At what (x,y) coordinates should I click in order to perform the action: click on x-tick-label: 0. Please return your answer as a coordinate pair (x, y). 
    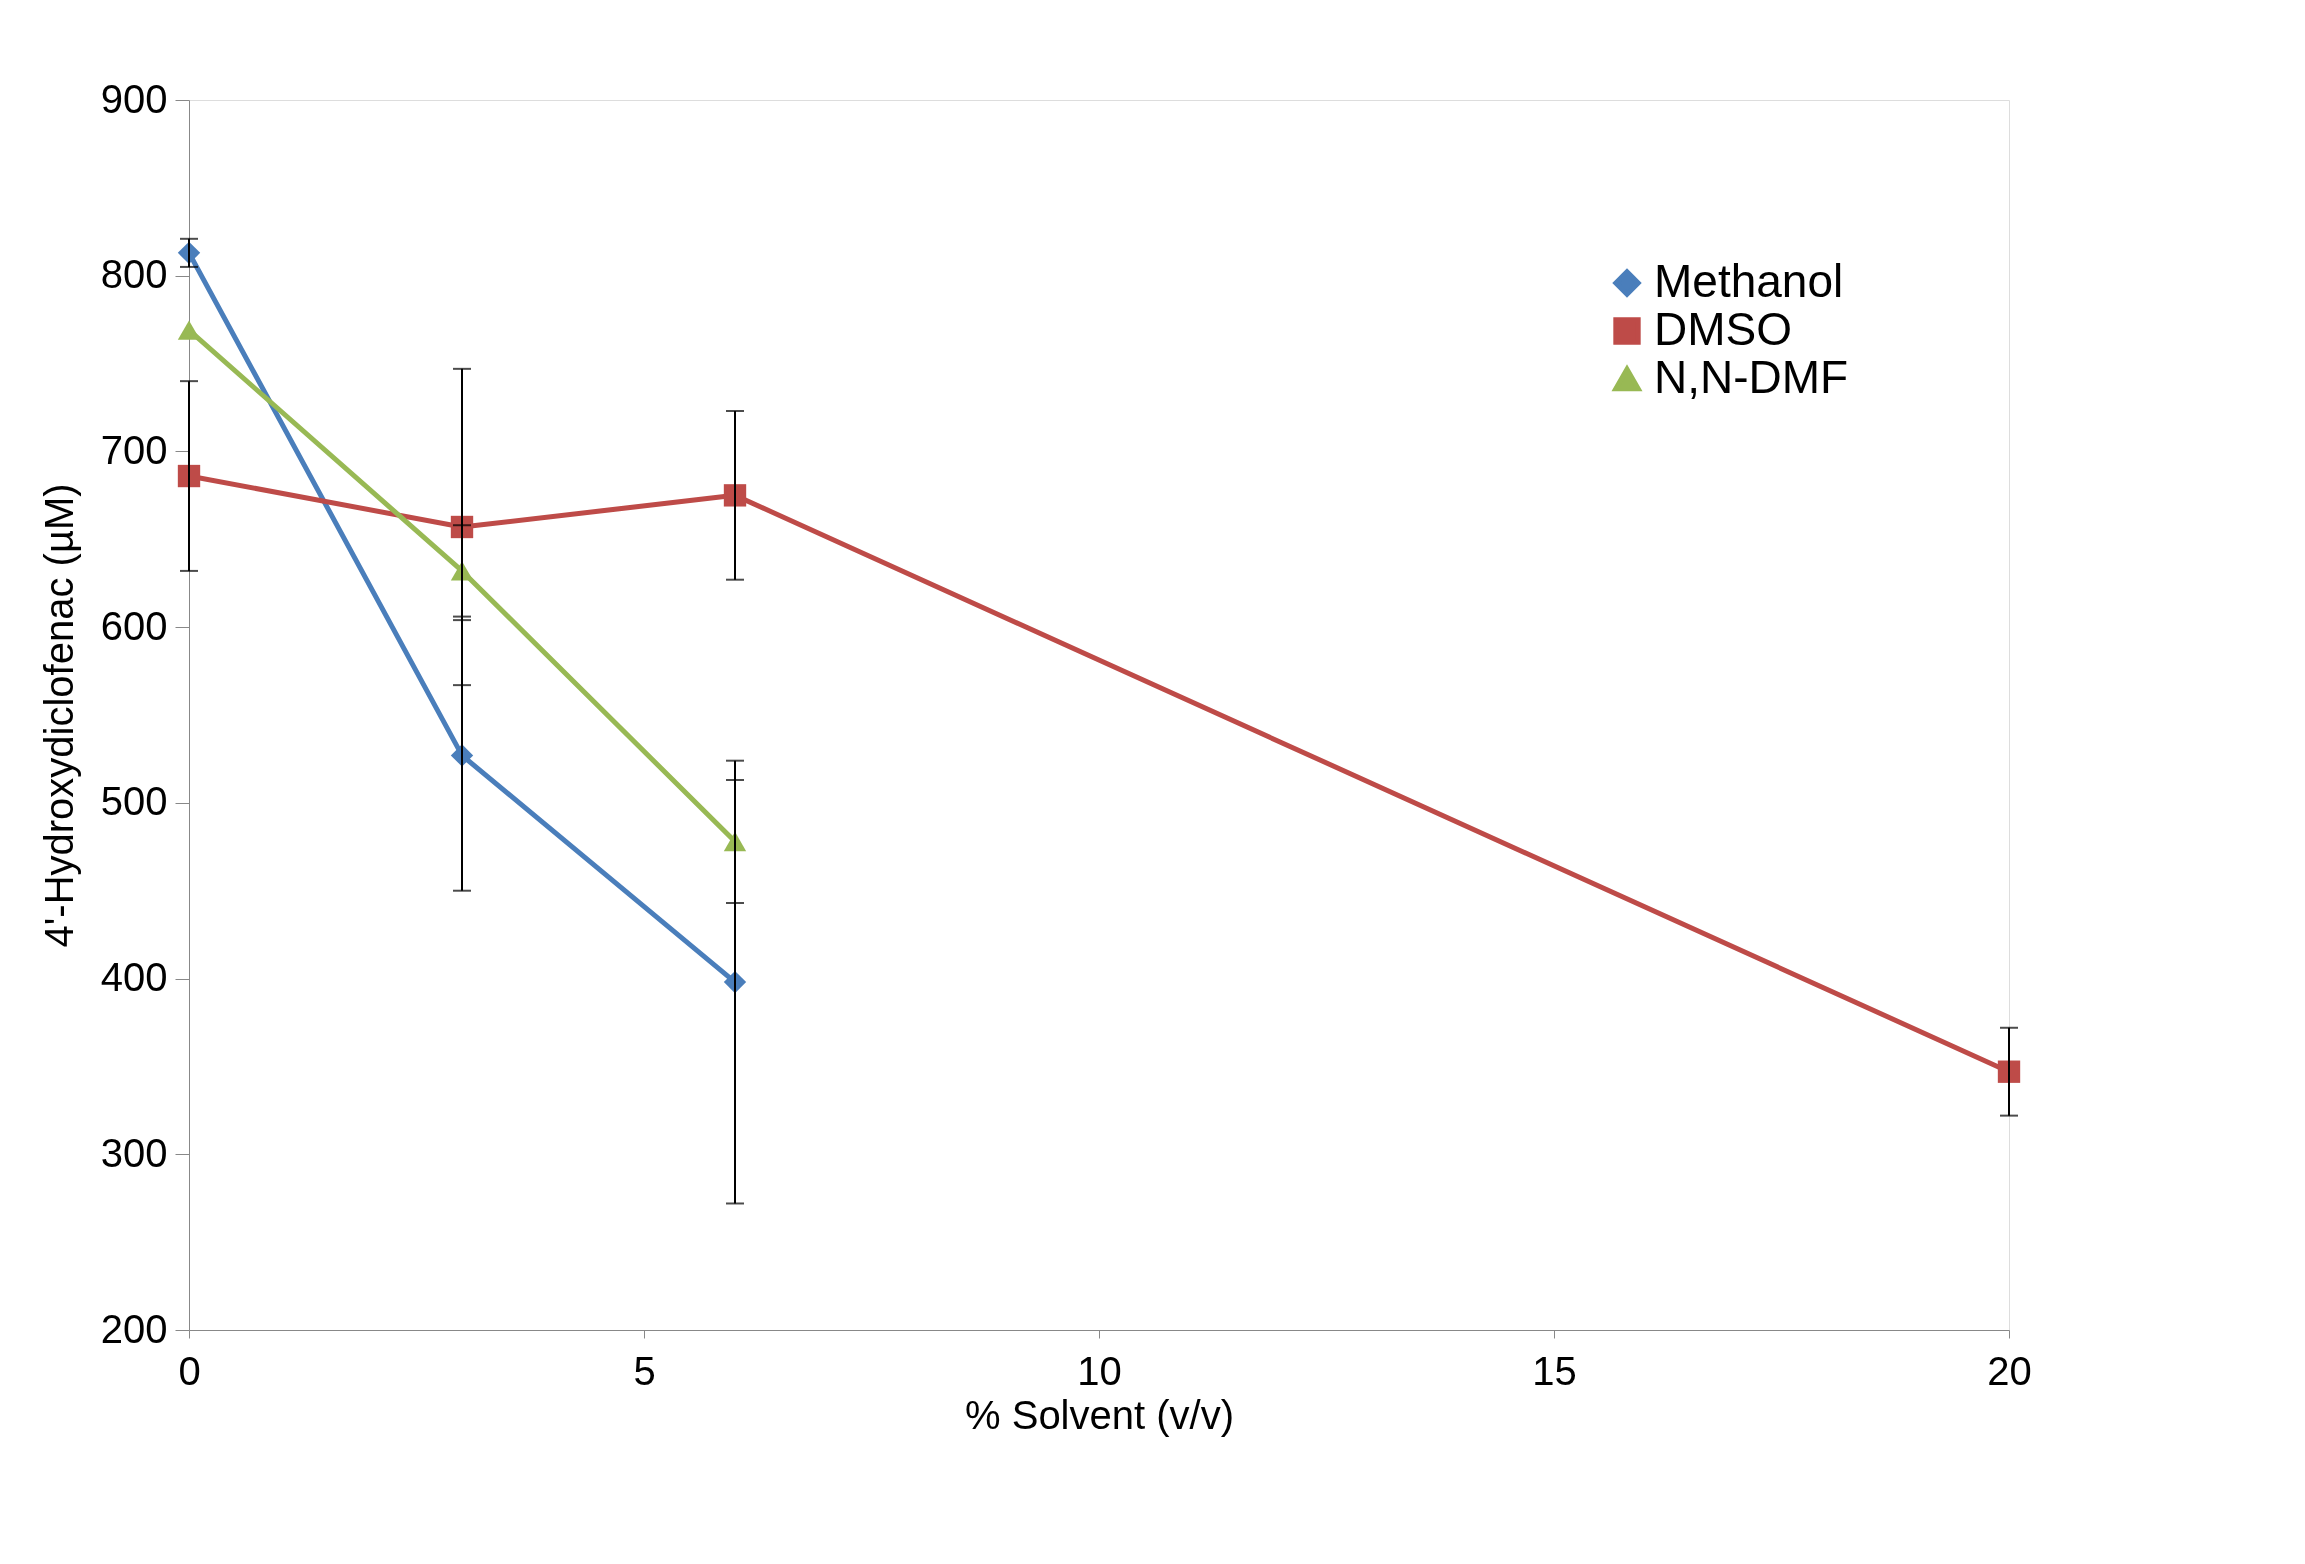
    Looking at the image, I should click on (189, 1370).